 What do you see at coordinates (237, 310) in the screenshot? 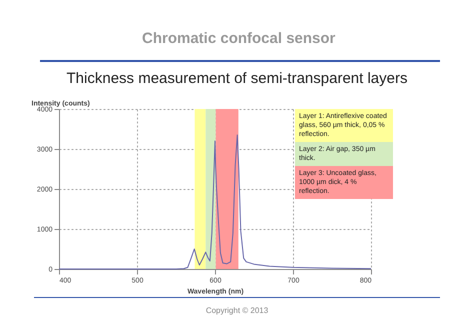
I see `text: Copyright © 2013` at bounding box center [237, 310].